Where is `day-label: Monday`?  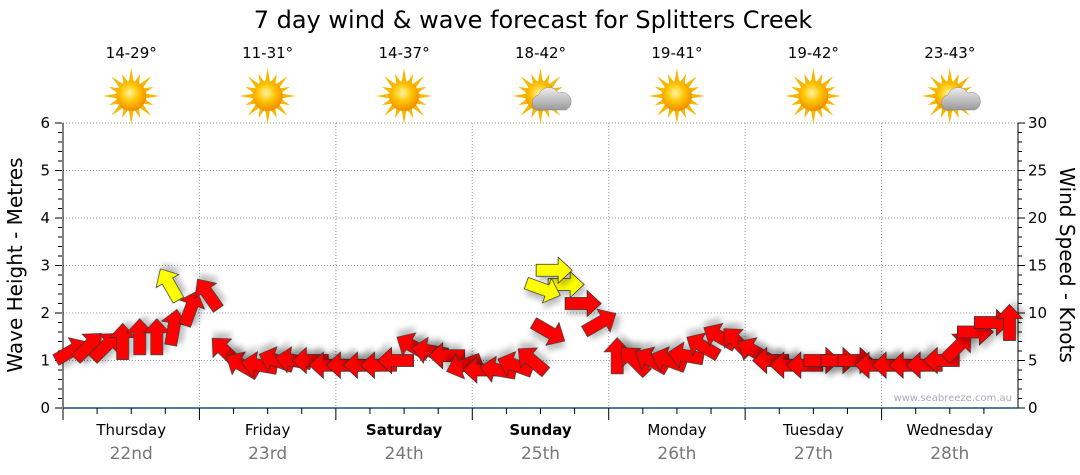 day-label: Monday is located at coordinates (676, 430).